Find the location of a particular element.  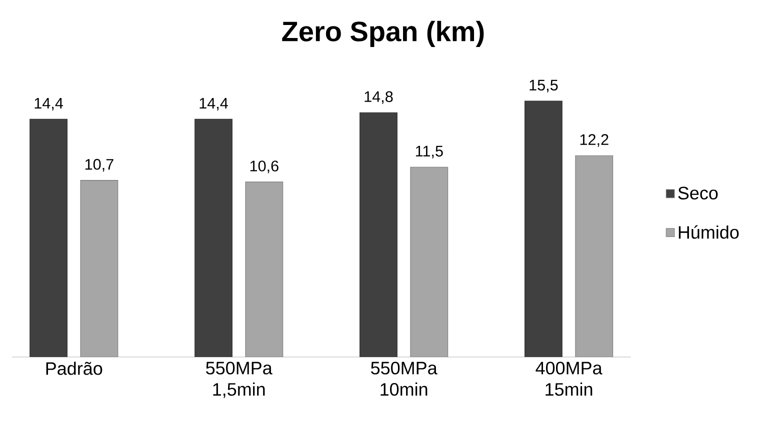

data-label: 10,7 is located at coordinates (99, 165).